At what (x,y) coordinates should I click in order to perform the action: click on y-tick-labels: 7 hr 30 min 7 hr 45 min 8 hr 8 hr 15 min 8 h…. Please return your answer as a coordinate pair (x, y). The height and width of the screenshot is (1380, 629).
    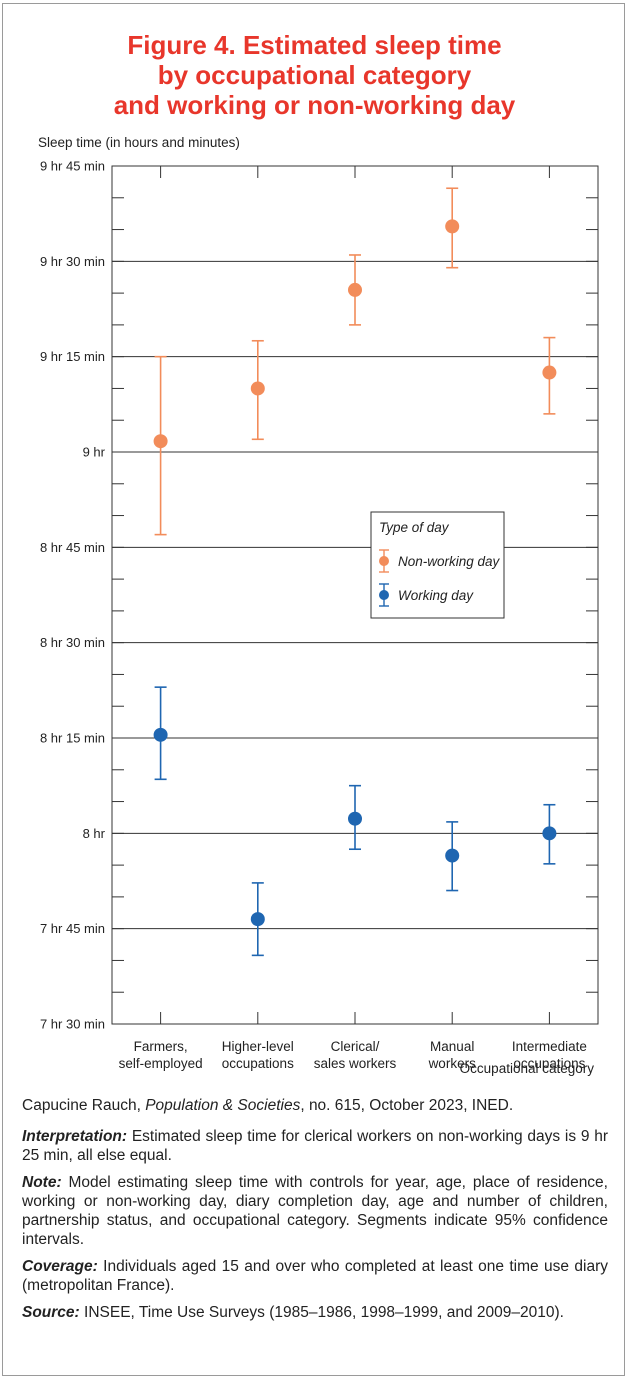
    Looking at the image, I should click on (73, 595).